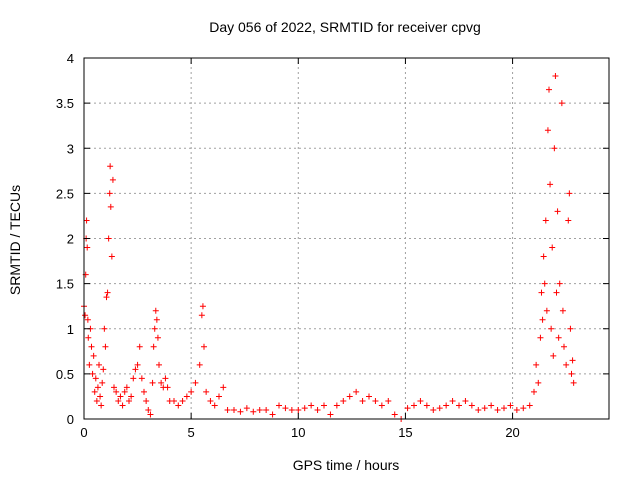 Image resolution: width=640 pixels, height=480 pixels. Describe the element at coordinates (512, 432) in the screenshot. I see `x-tick-label: 20` at that location.